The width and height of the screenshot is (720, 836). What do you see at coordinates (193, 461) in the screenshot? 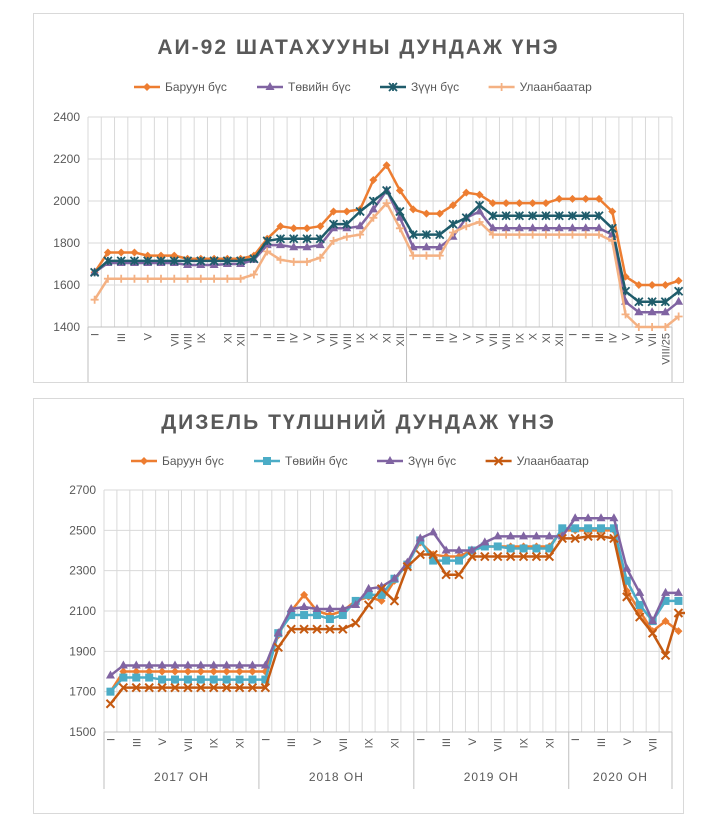
I see `legend-label: Баруун бүс` at bounding box center [193, 461].